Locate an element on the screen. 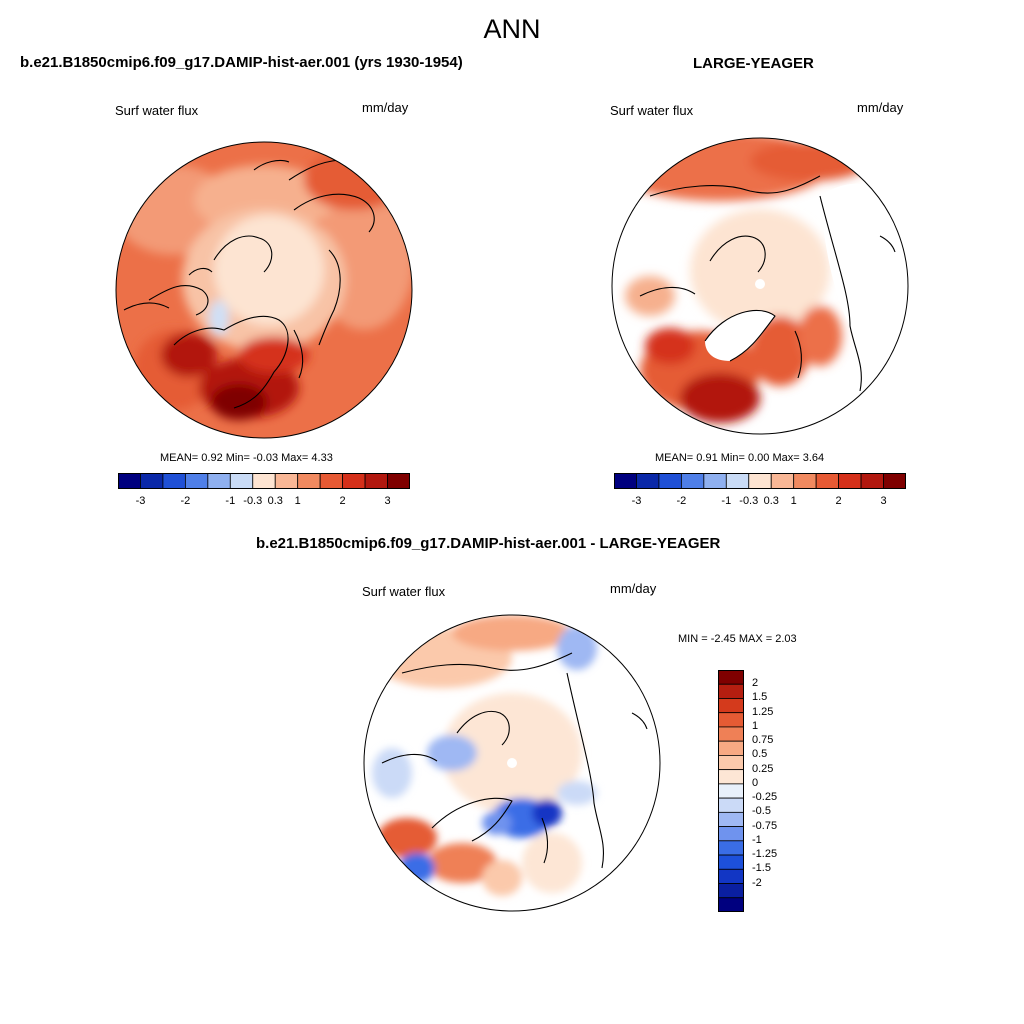  panel1-max-value: 4.33 is located at coordinates (322, 458).